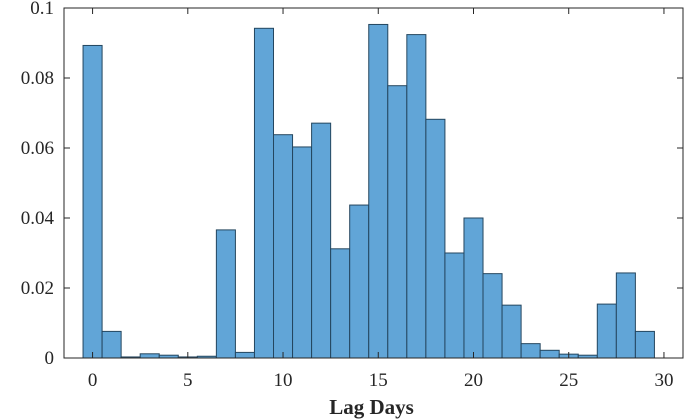  What do you see at coordinates (93, 380) in the screenshot?
I see `x-tick-label: 0` at bounding box center [93, 380].